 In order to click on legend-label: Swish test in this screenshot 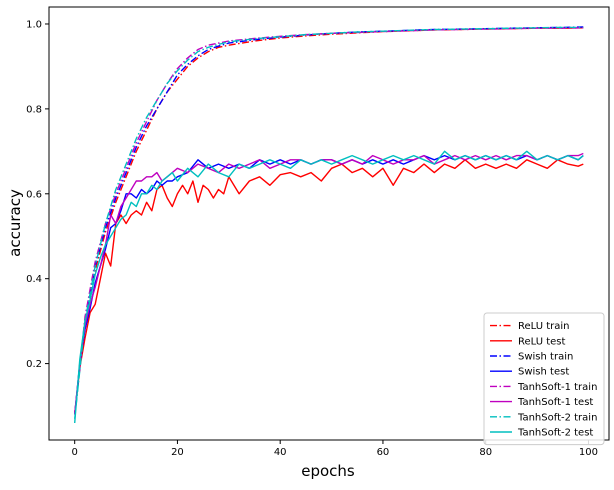, I will do `click(543, 372)`.